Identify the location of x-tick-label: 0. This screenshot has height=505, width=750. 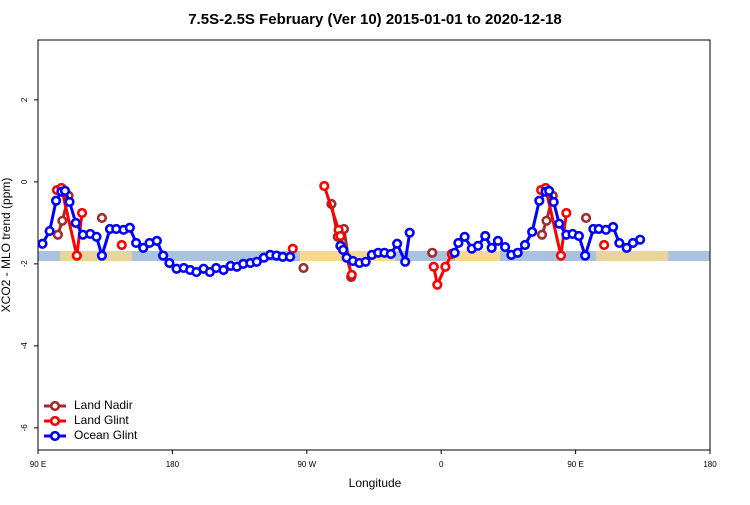
(441, 464).